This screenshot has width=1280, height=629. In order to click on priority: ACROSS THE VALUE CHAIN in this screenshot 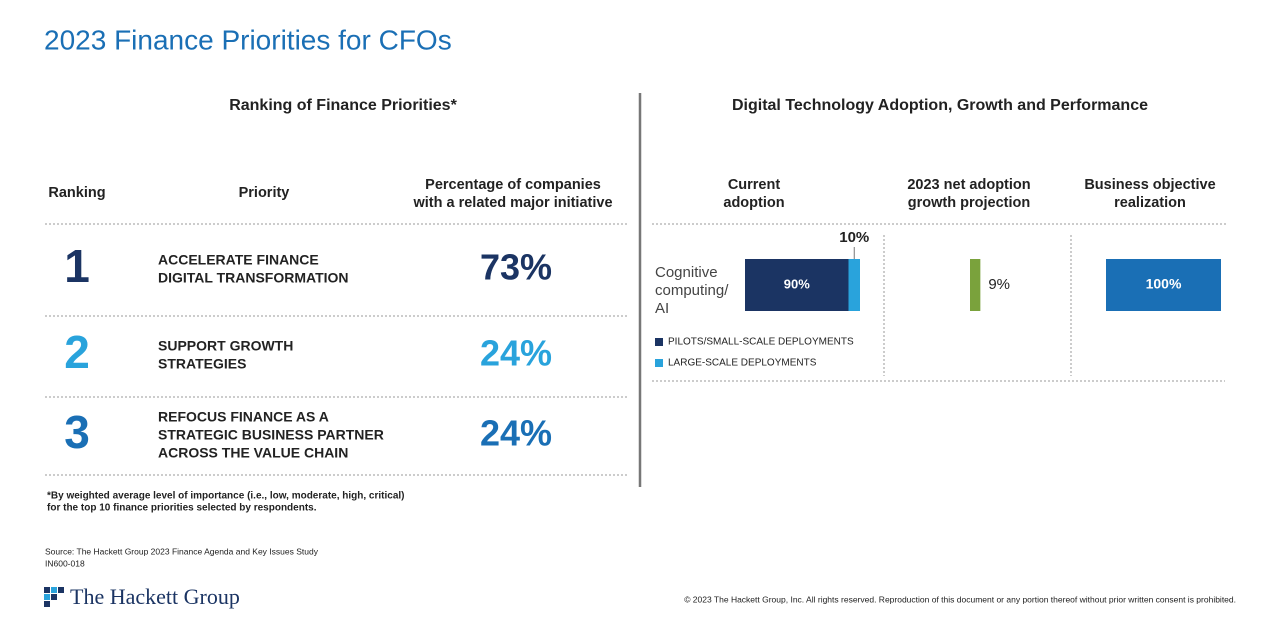, I will do `click(253, 453)`.